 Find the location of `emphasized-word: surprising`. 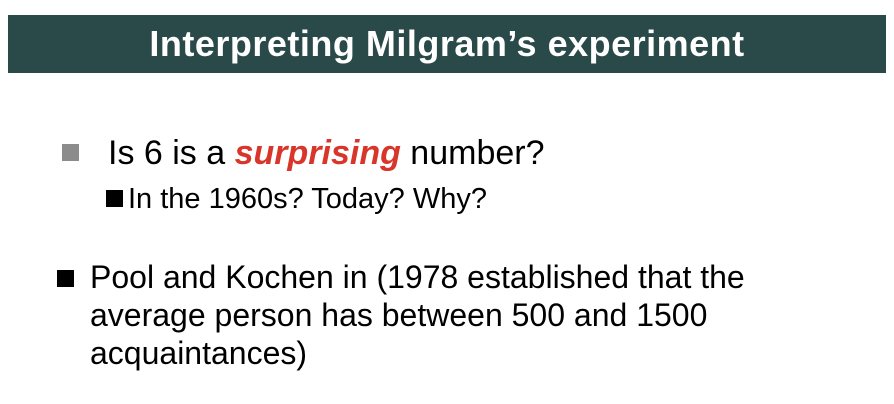

emphasized-word: surprising is located at coordinates (317, 153).